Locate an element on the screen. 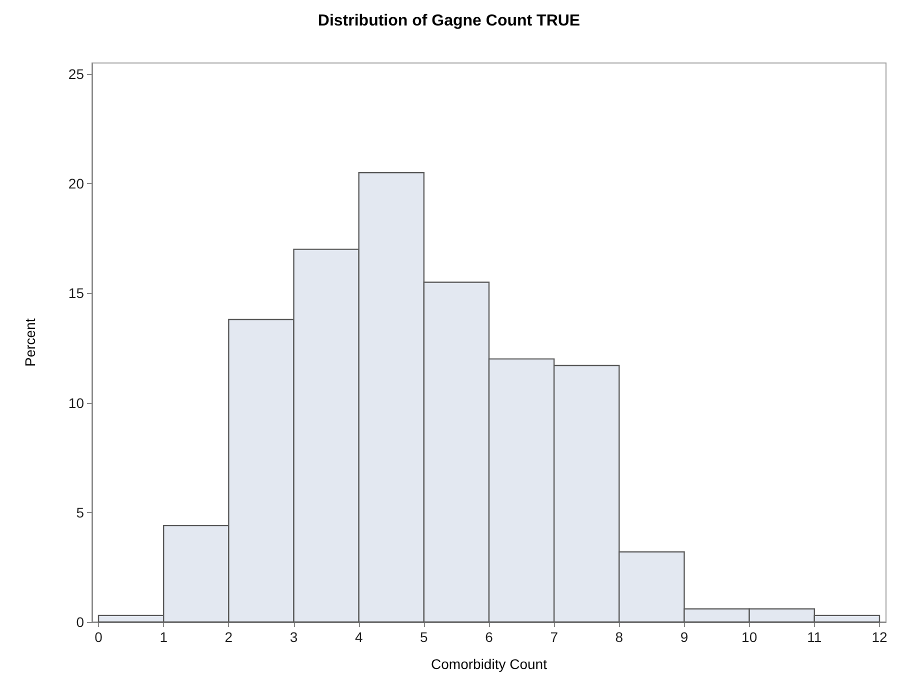 The width and height of the screenshot is (898, 676). x-tick-label: 11 is located at coordinates (814, 637).